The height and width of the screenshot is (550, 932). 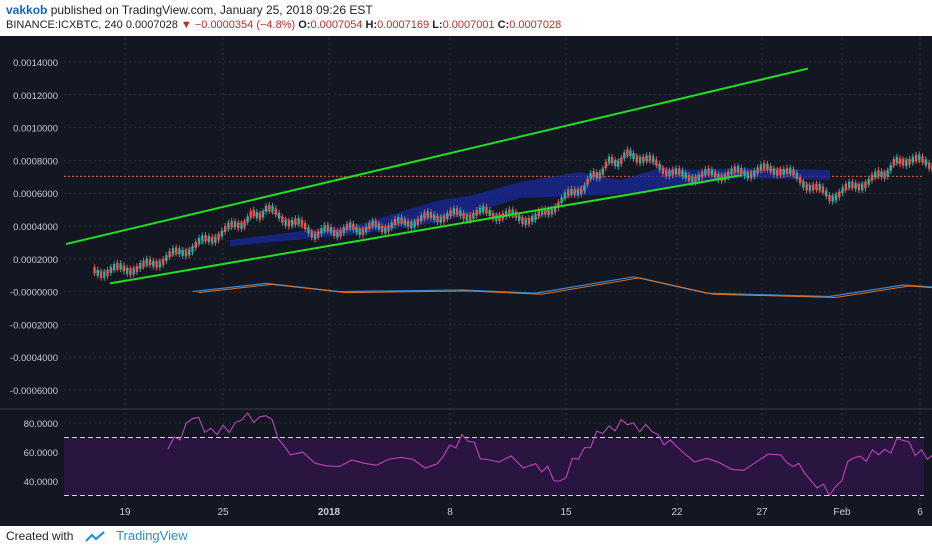 What do you see at coordinates (34, 391) in the screenshot?
I see `y-tick-label: -0.0006000` at bounding box center [34, 391].